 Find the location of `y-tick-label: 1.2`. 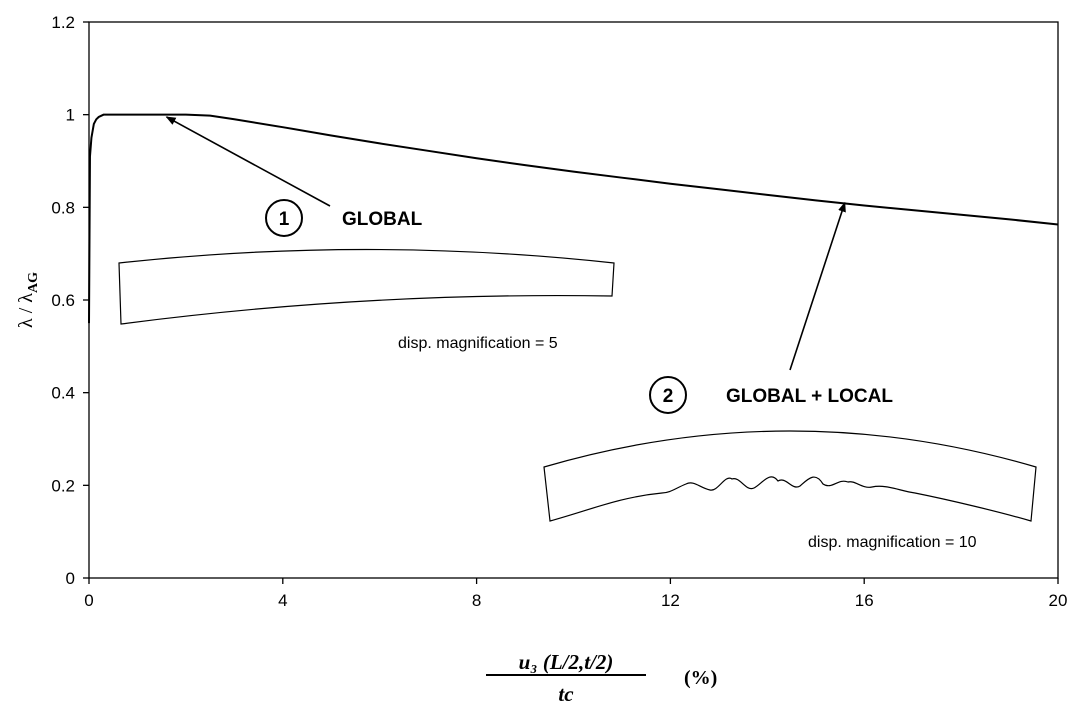

y-tick-label: 1.2 is located at coordinates (63, 22).